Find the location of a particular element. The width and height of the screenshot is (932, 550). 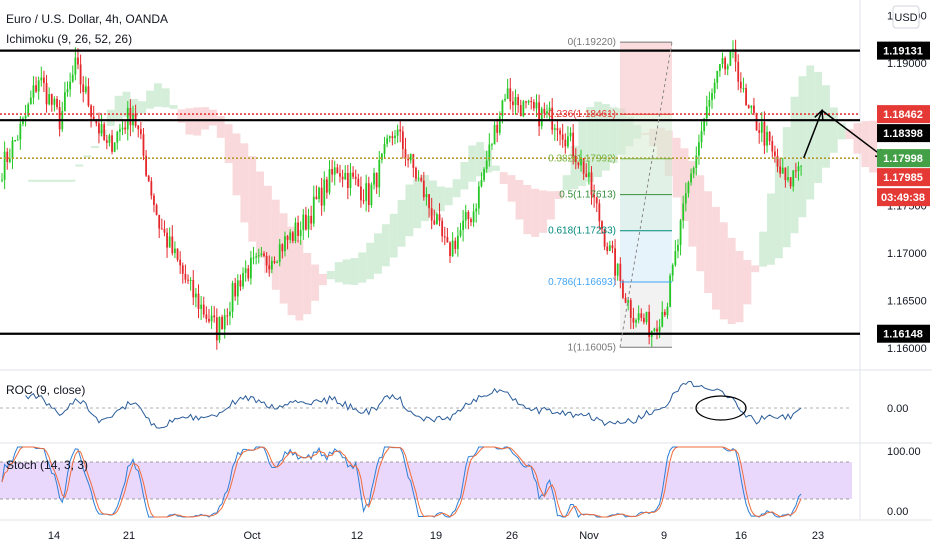

fib-retracement-zones is located at coordinates (646, 195).